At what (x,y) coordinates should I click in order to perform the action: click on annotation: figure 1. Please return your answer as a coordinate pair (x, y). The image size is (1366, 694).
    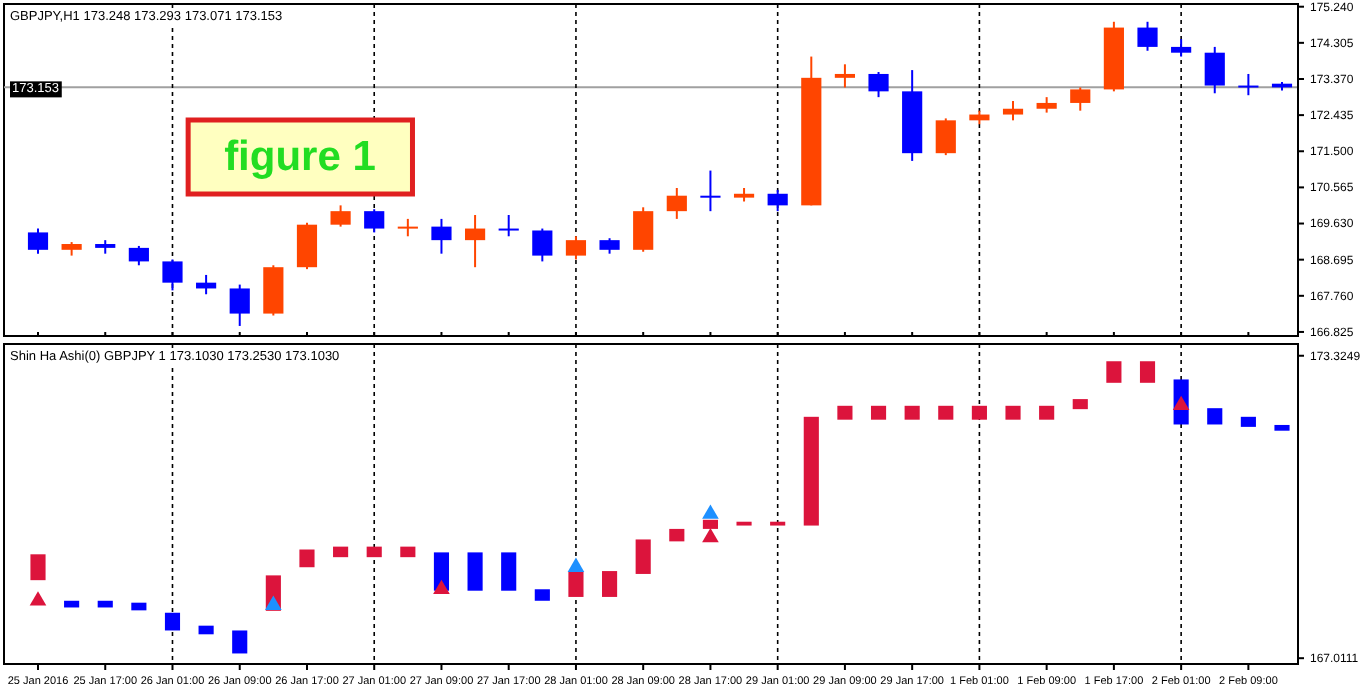
    Looking at the image, I should click on (300, 157).